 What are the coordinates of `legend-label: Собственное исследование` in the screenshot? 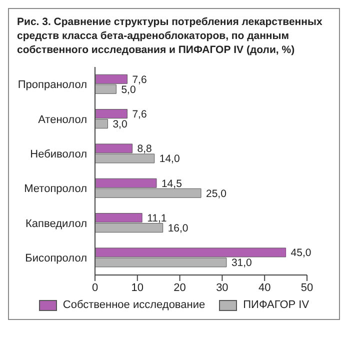 It's located at (134, 305).